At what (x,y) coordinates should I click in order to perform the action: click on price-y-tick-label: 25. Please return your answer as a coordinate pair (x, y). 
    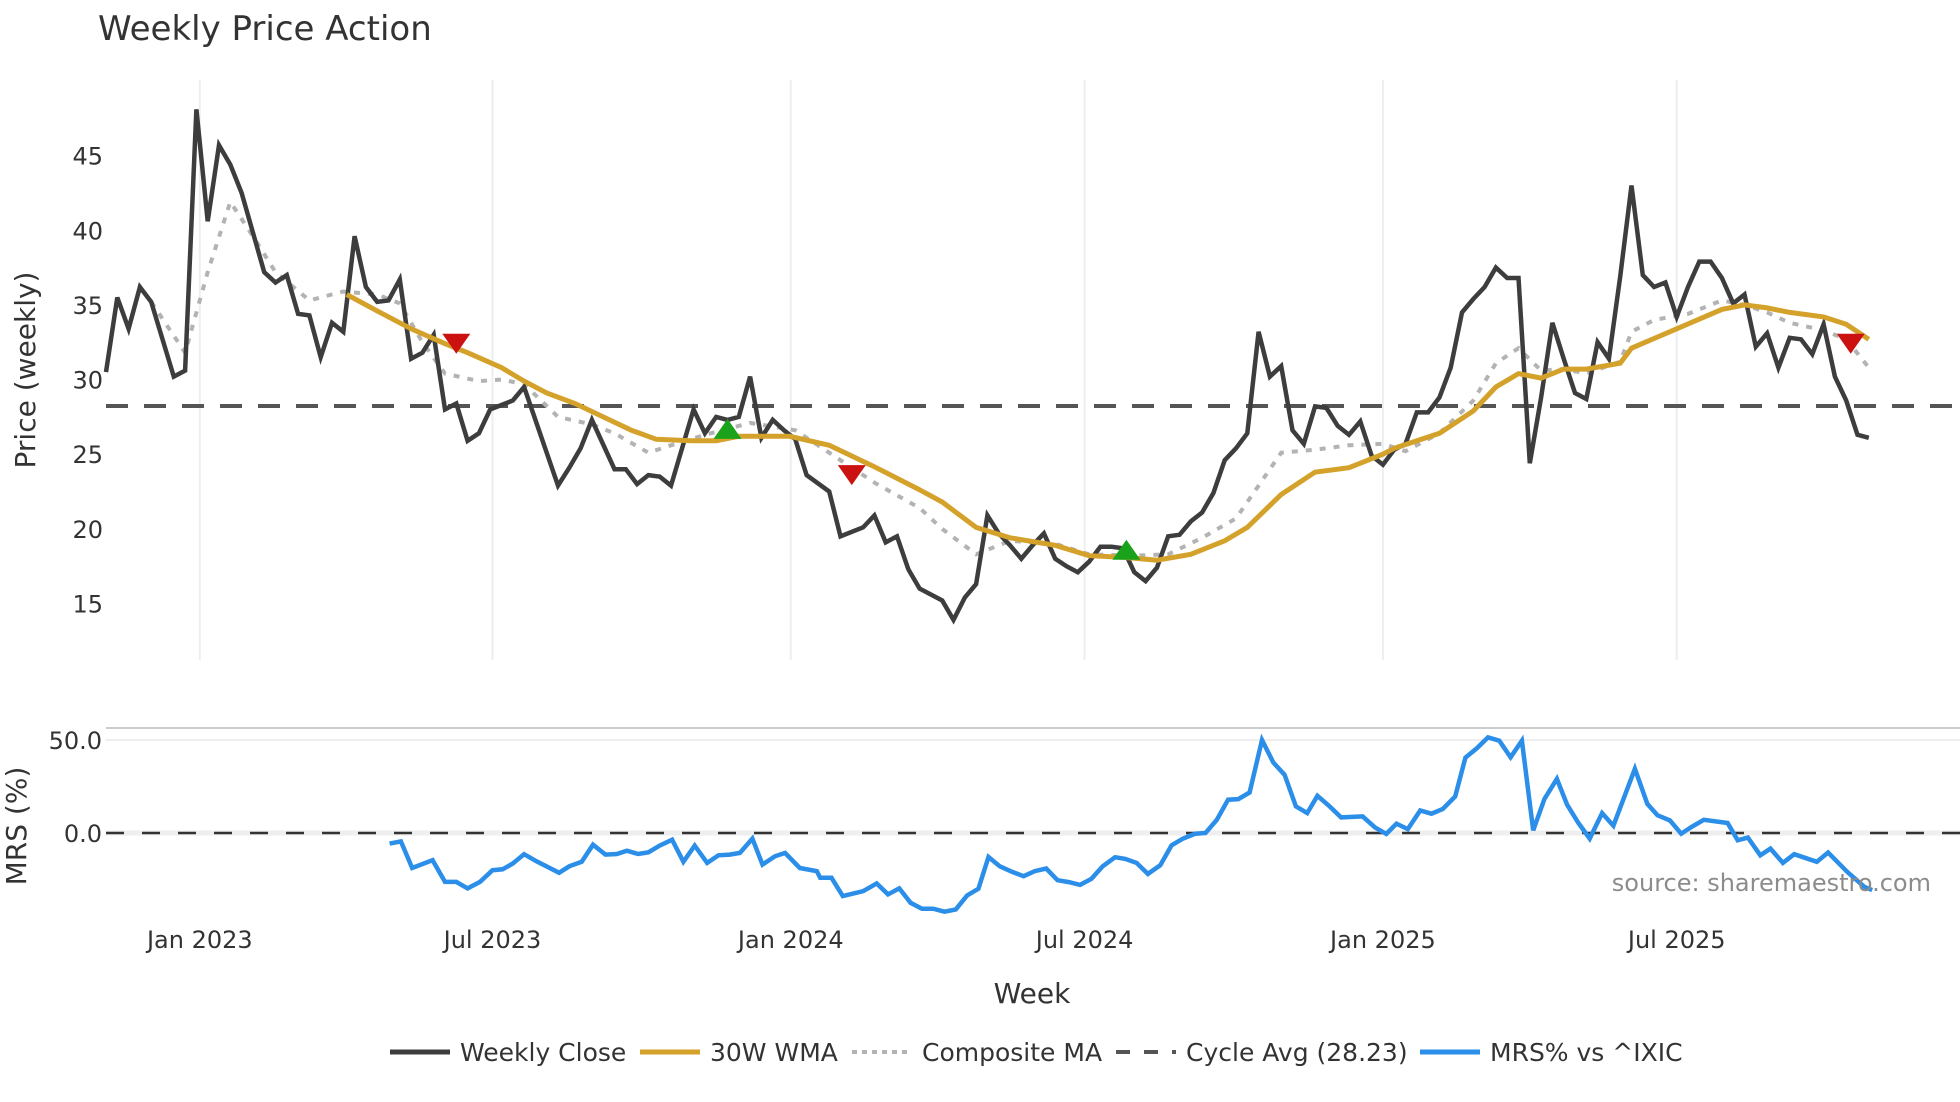
    Looking at the image, I should click on (87, 455).